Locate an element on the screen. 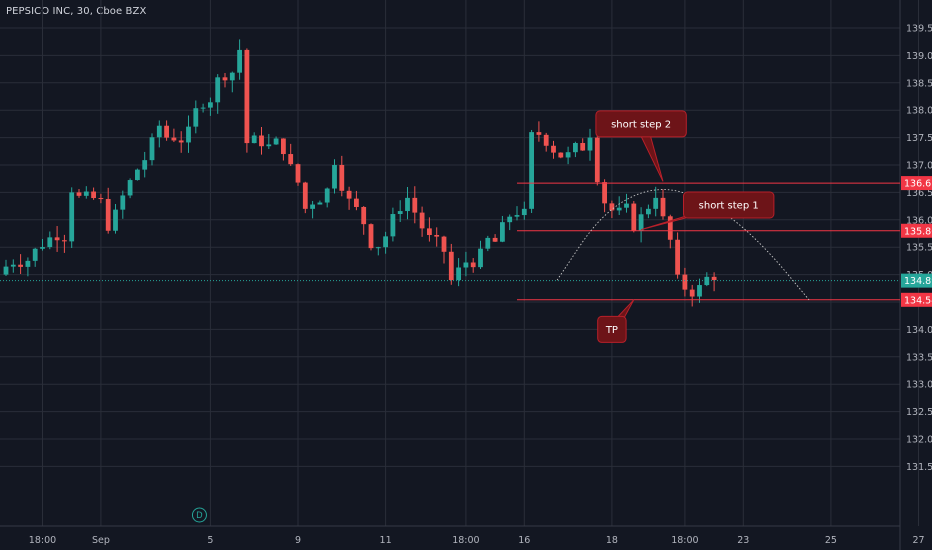  dividend-marker-icon is located at coordinates (199, 515).